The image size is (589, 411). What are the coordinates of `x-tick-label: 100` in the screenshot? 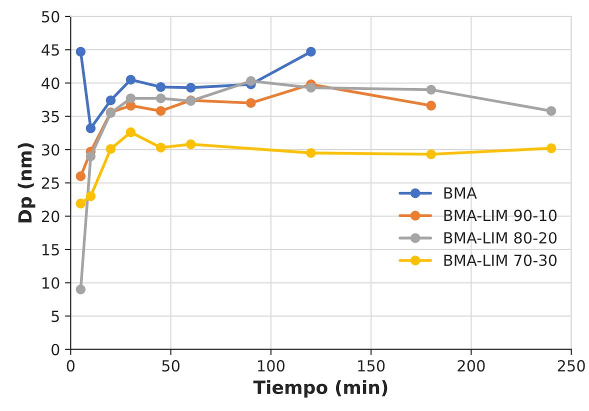 It's located at (271, 366).